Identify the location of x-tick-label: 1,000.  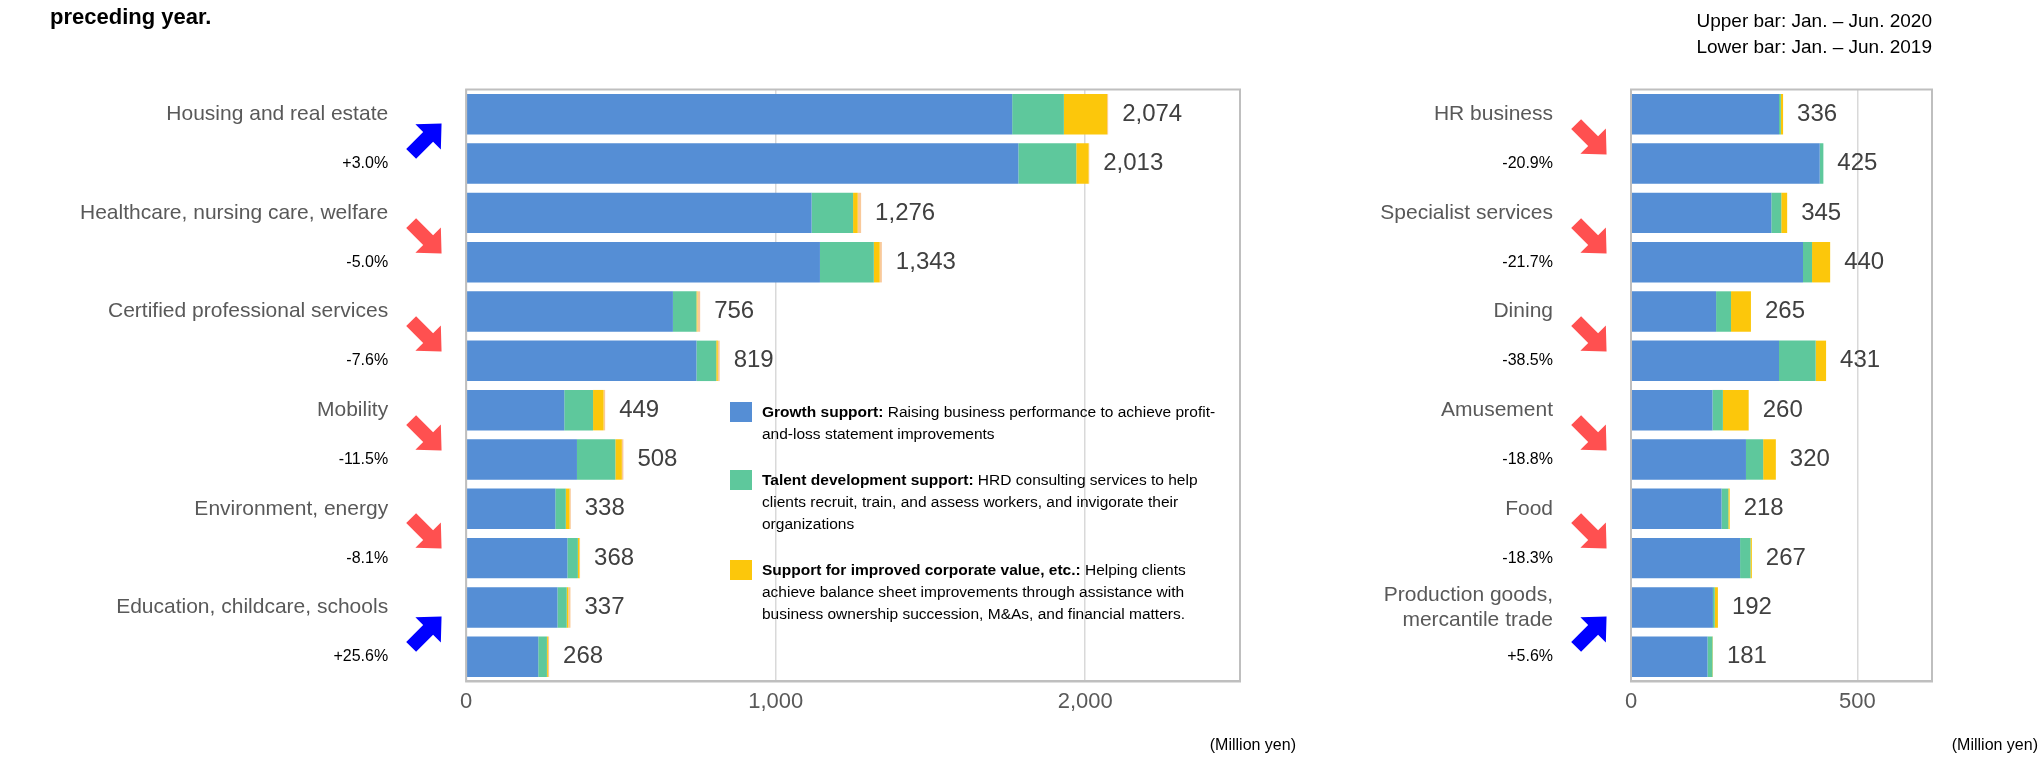
(776, 701).